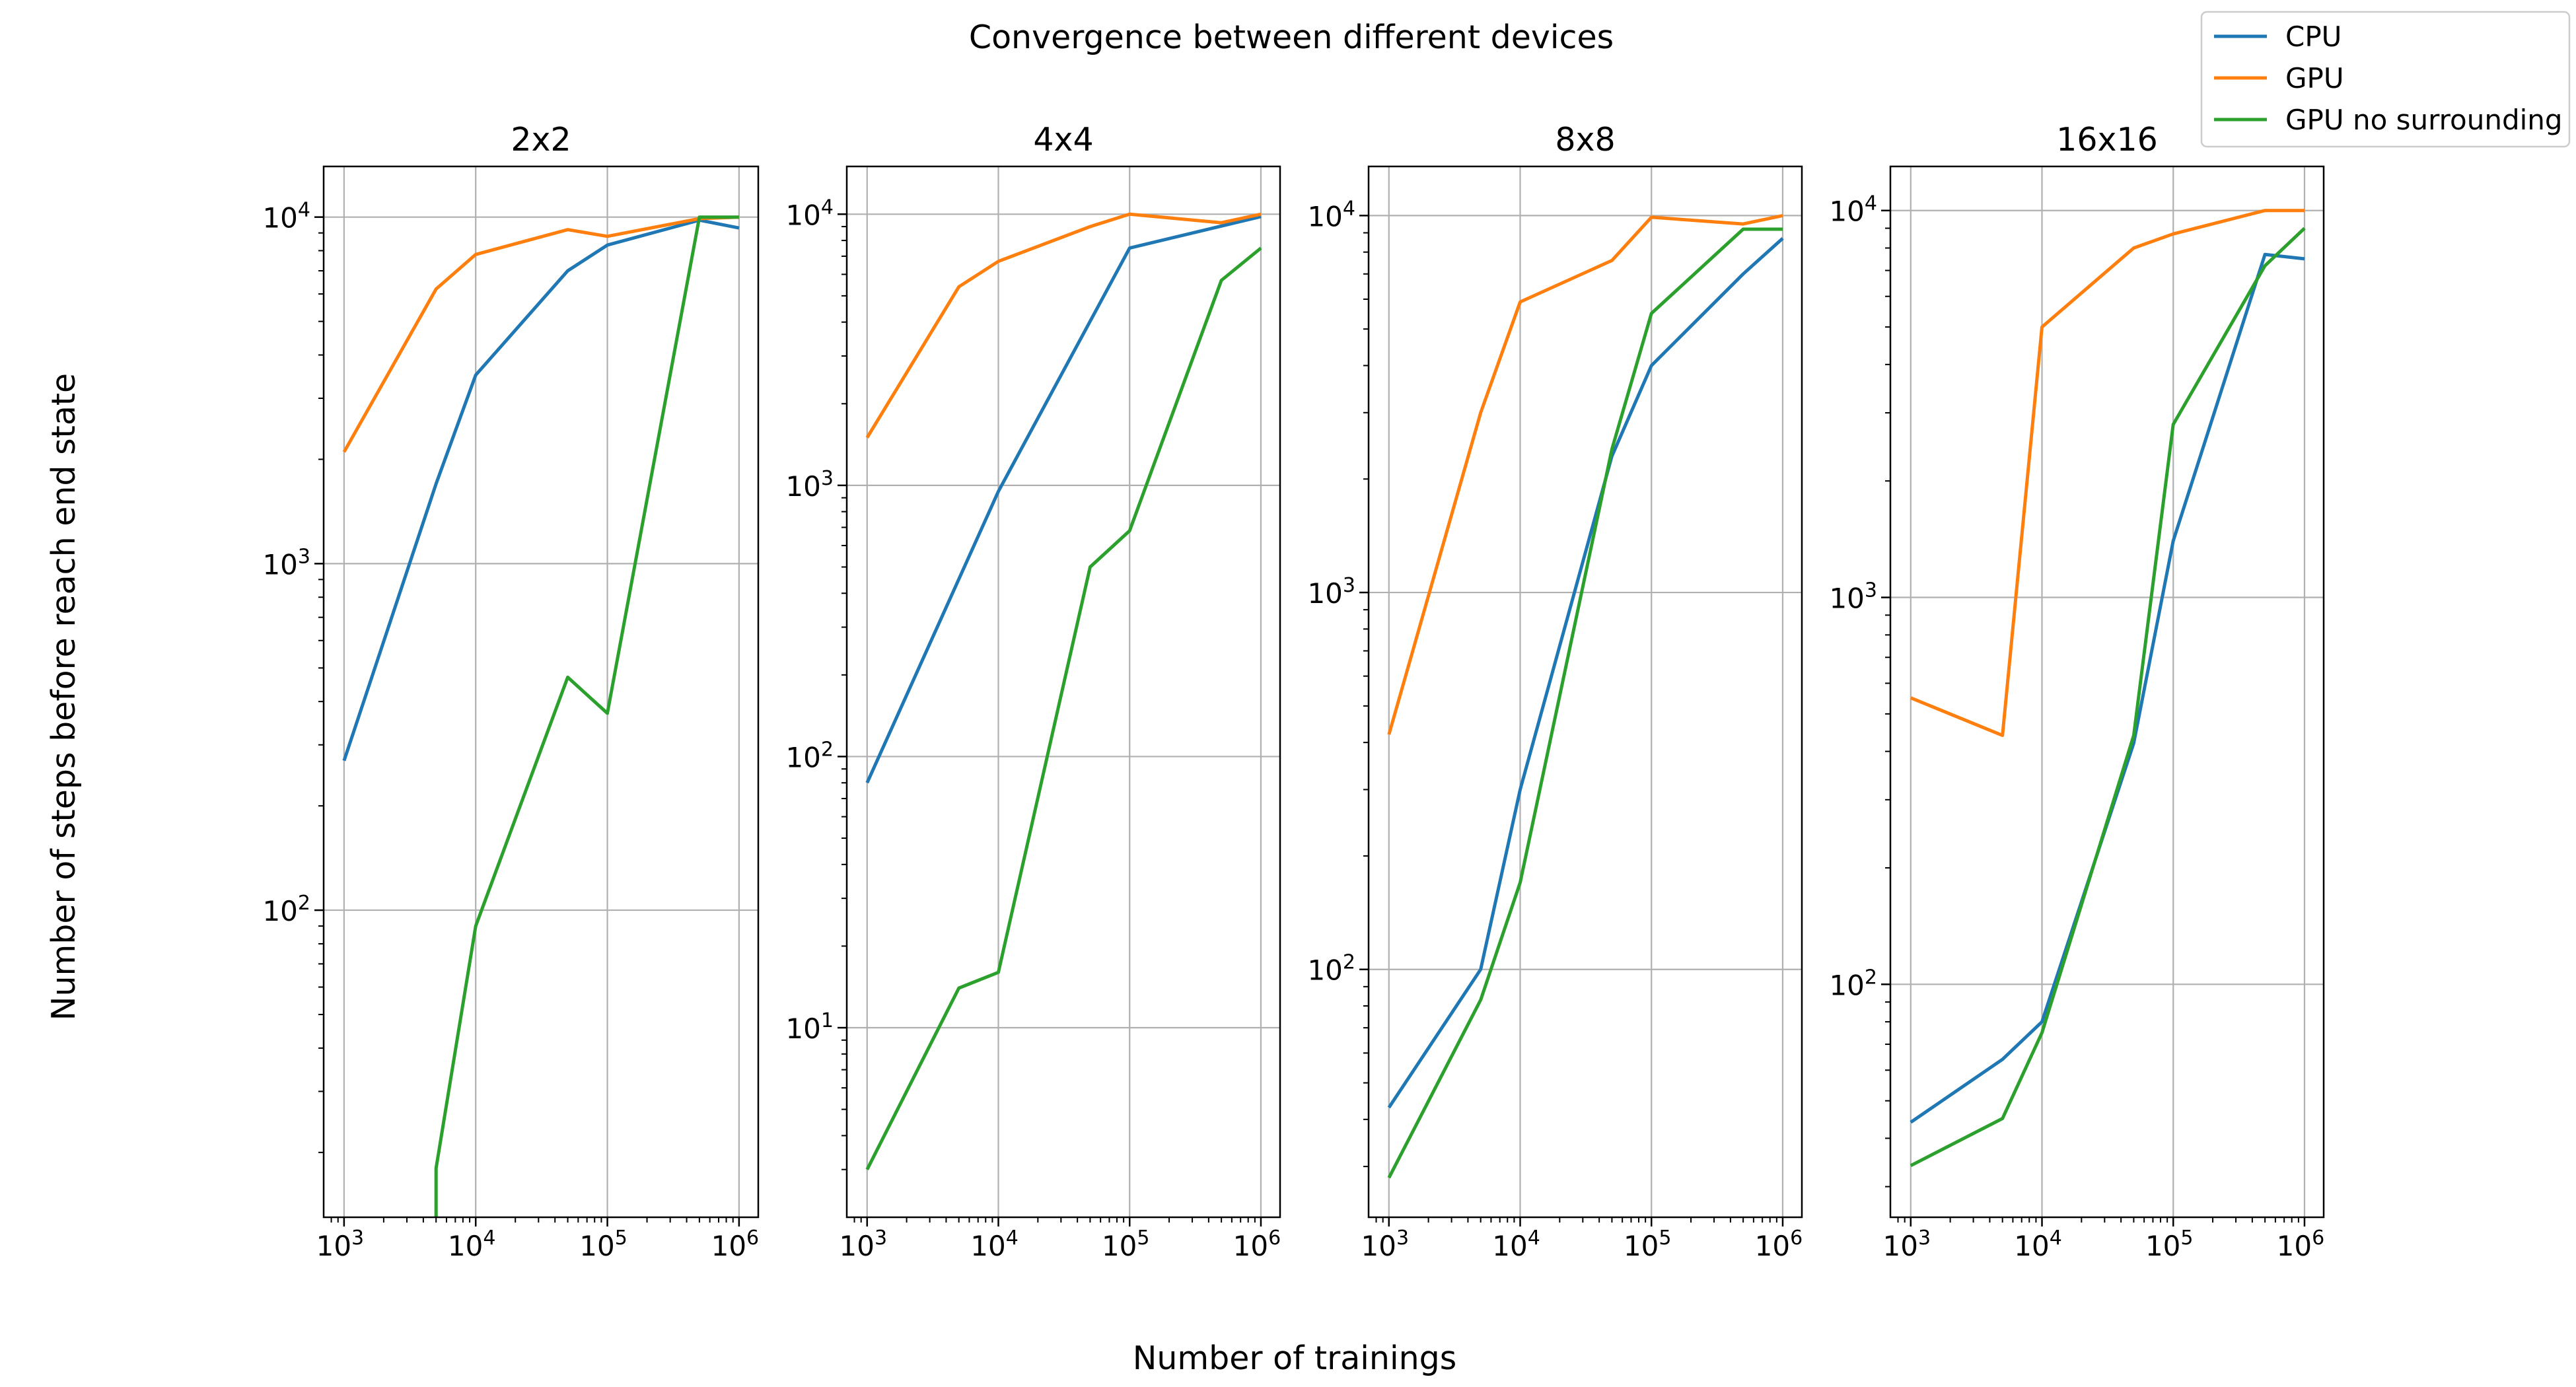 Image resolution: width=2576 pixels, height=1387 pixels. Describe the element at coordinates (995, 1244) in the screenshot. I see `panel-4x4-xtick-label-4: 104` at that location.